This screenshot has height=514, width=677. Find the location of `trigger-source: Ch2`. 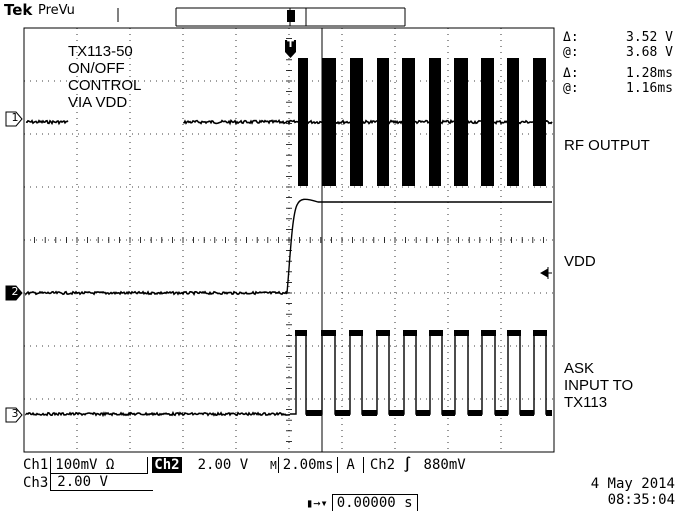

trigger-source: Ch2 is located at coordinates (378, 465).